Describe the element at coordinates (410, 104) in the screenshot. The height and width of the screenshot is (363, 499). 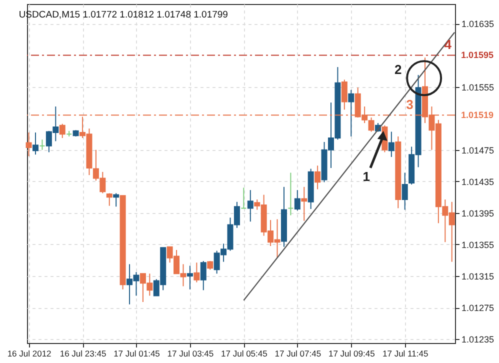
I see `annotation: 3` at that location.